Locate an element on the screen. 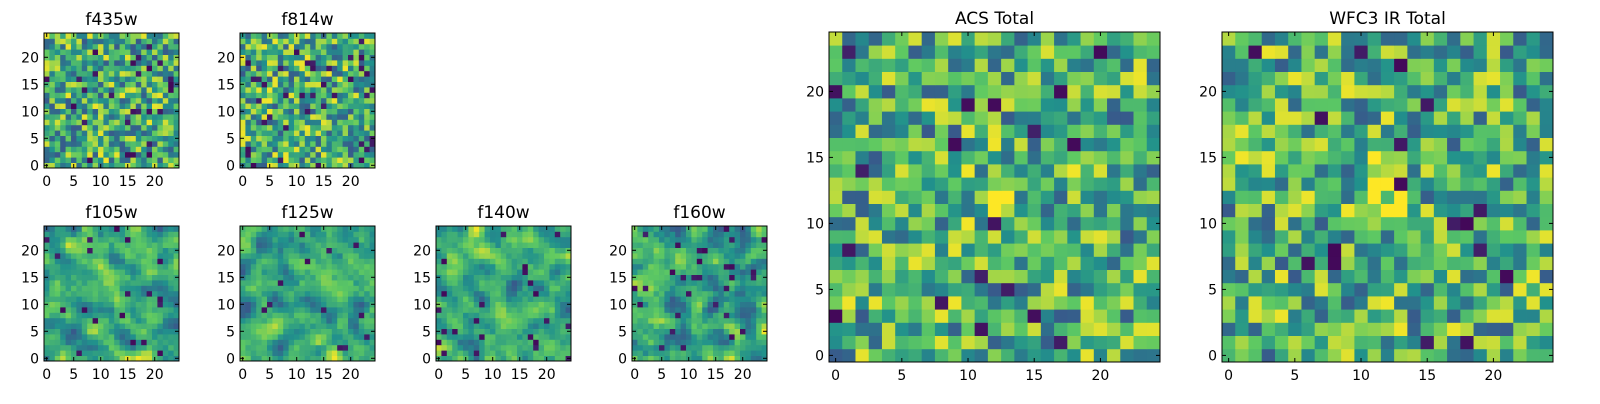  y-tick-label: 20 is located at coordinates (422, 251).